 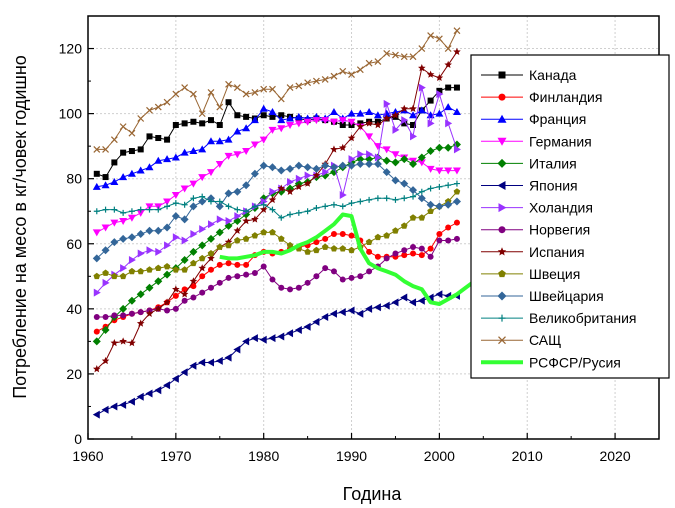 I want to click on legend-item: Франция, so click(x=533, y=119).